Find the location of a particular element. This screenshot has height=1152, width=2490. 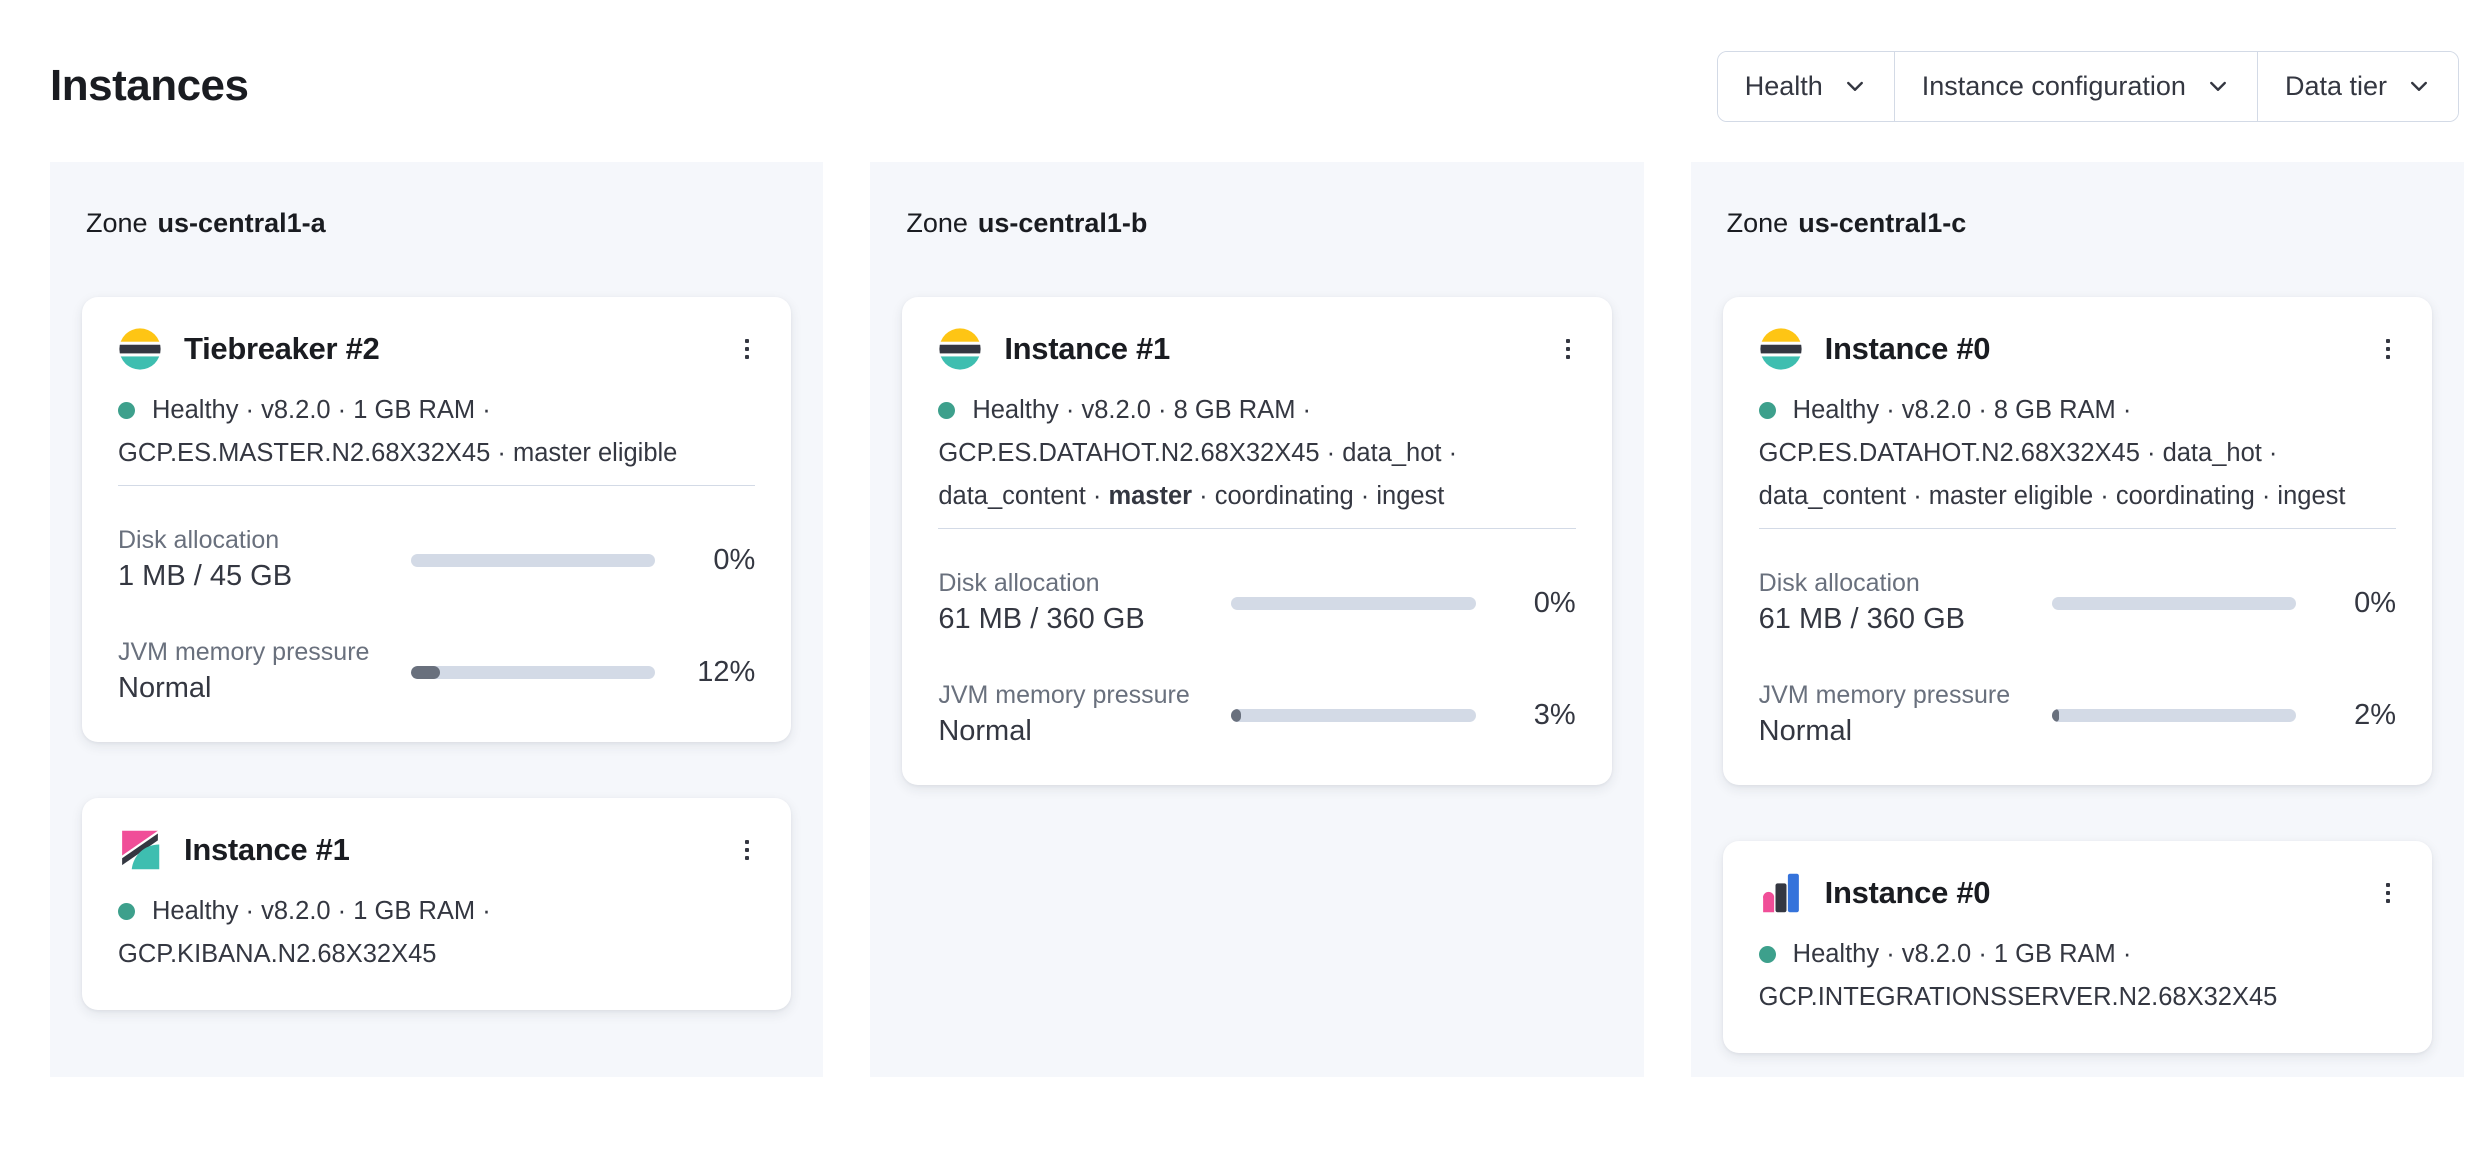

metric-percent: 3% is located at coordinates (1554, 714).